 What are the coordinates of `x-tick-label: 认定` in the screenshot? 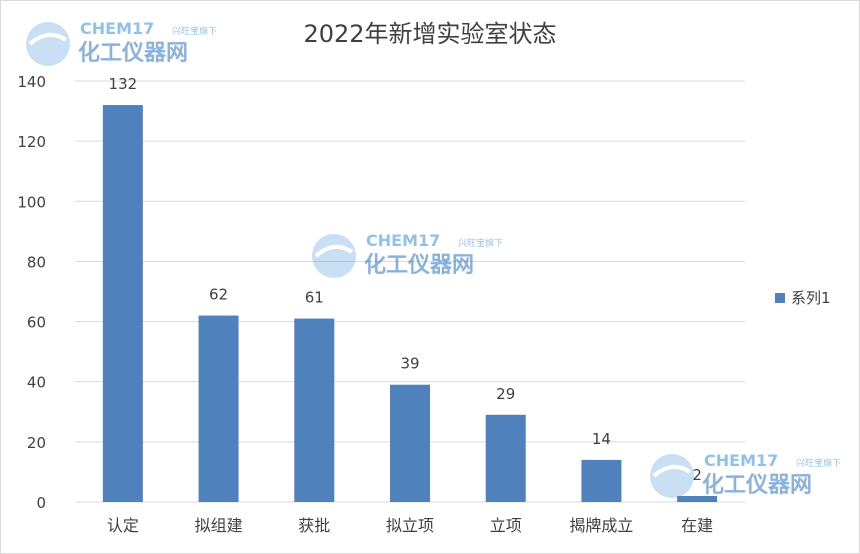 It's located at (123, 525).